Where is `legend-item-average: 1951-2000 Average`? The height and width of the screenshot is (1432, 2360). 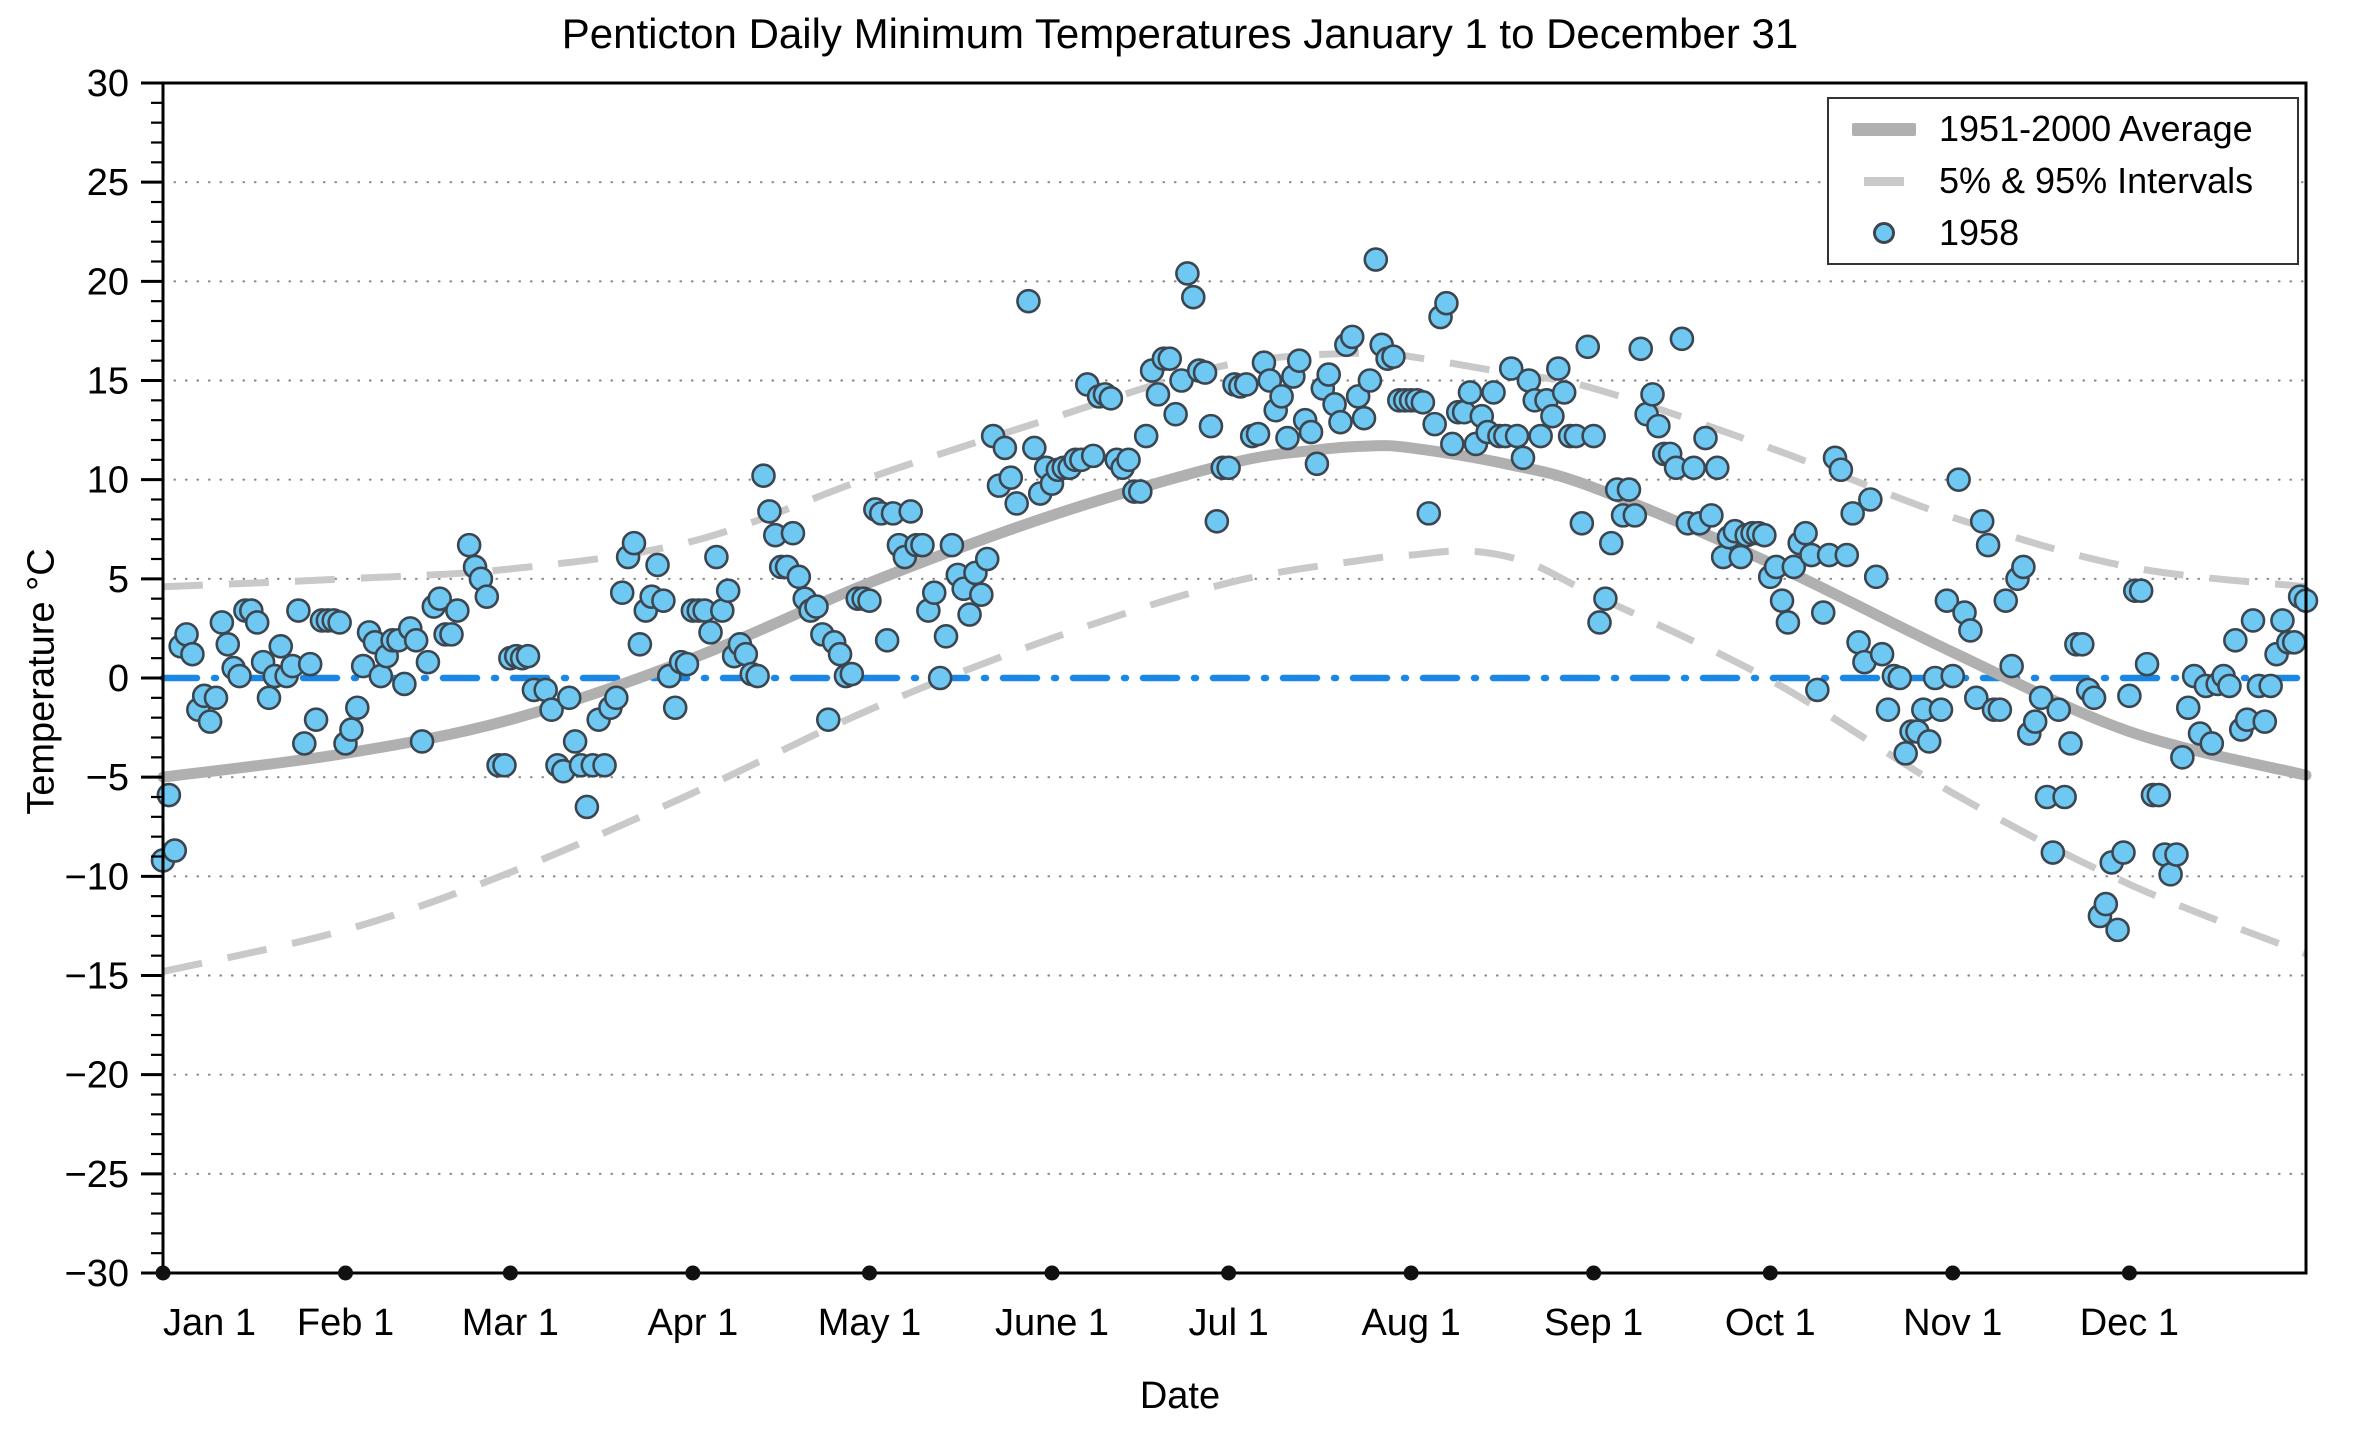 legend-item-average: 1951-2000 Average is located at coordinates (2063, 129).